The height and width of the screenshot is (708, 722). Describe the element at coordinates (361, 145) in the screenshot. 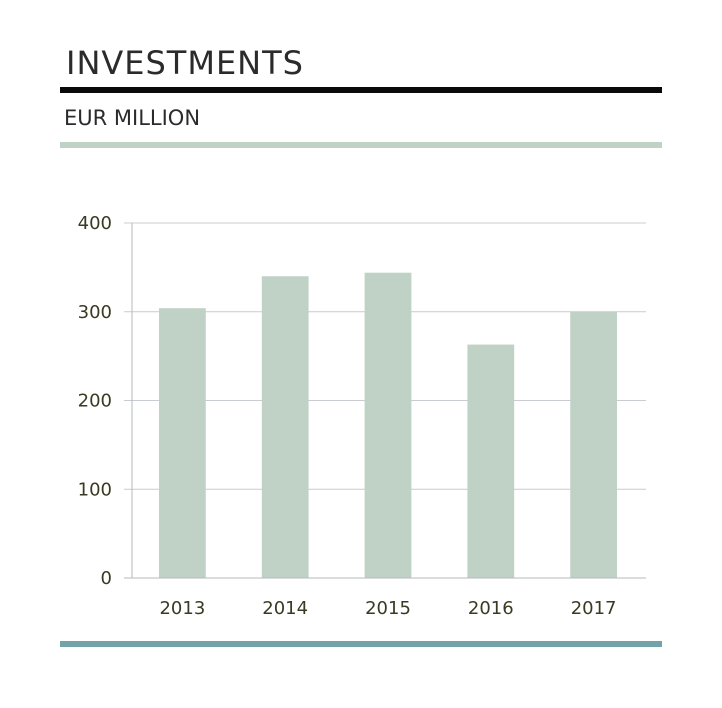

I see `subtitle-underline` at that location.